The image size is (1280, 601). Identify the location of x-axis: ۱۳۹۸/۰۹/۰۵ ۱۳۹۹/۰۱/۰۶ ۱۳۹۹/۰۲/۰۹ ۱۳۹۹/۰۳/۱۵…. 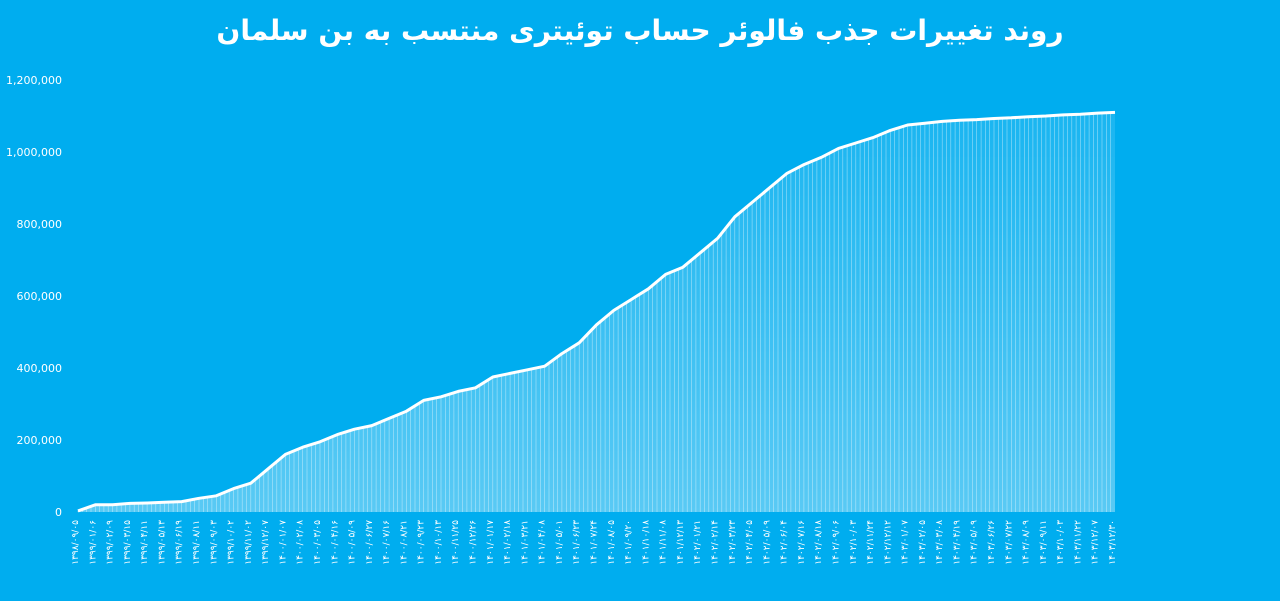
(594, 542).